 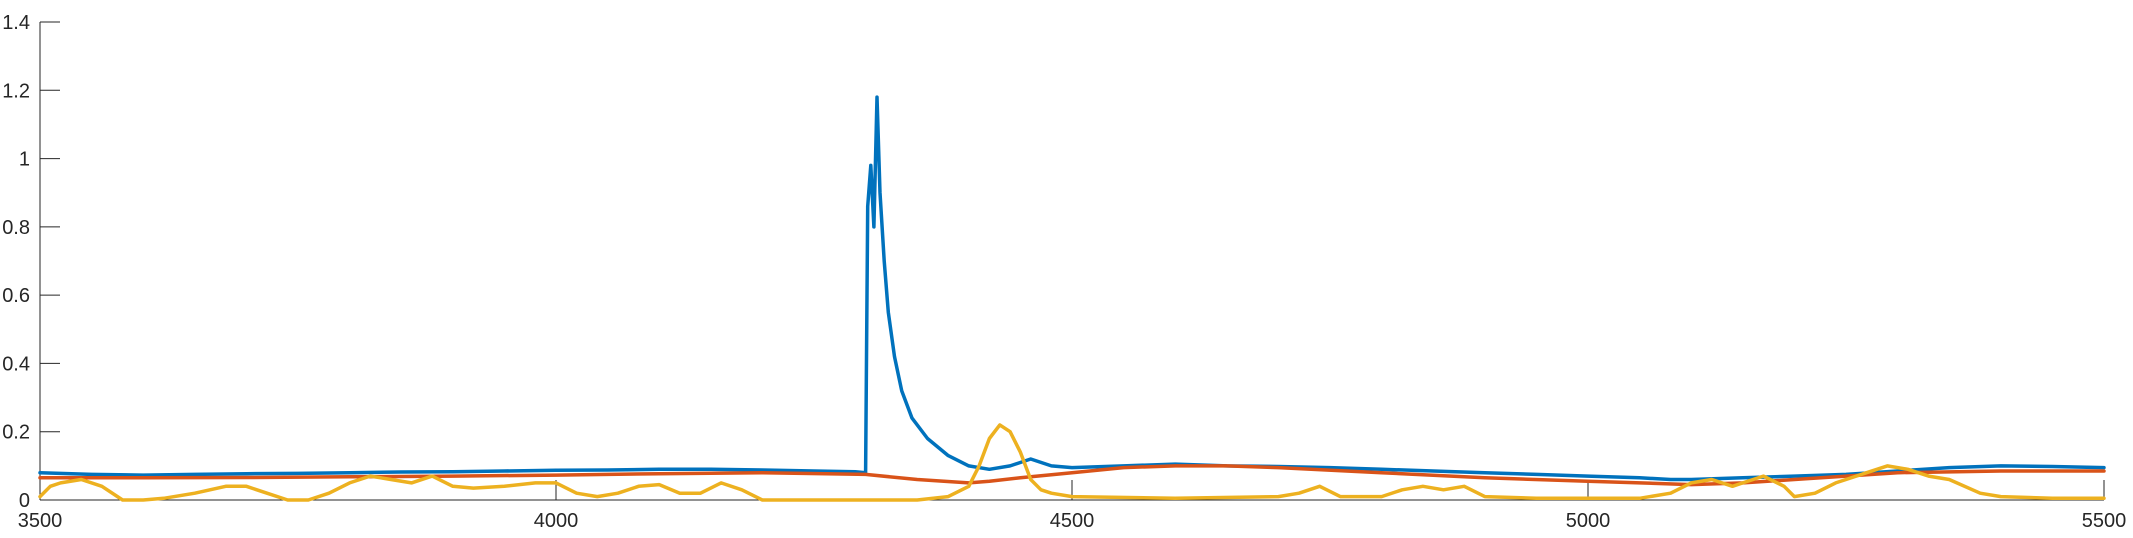 I want to click on y-tick-label: 0.4, so click(x=16, y=364).